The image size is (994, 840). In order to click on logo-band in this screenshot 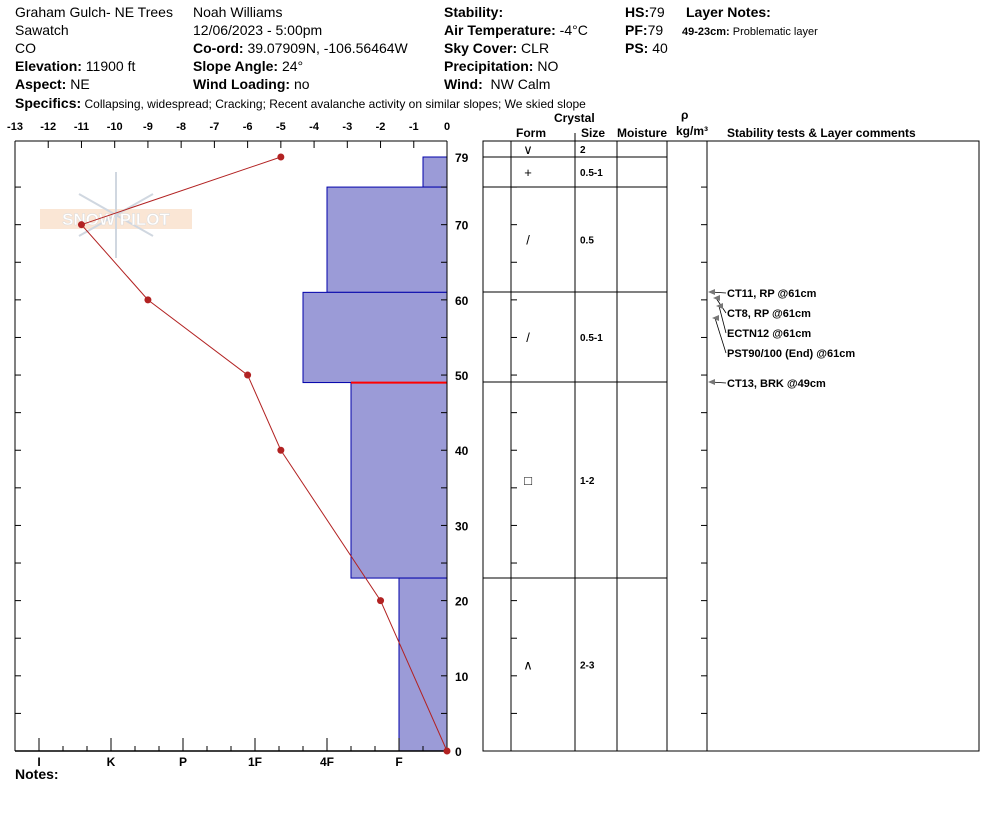, I will do `click(116, 219)`.